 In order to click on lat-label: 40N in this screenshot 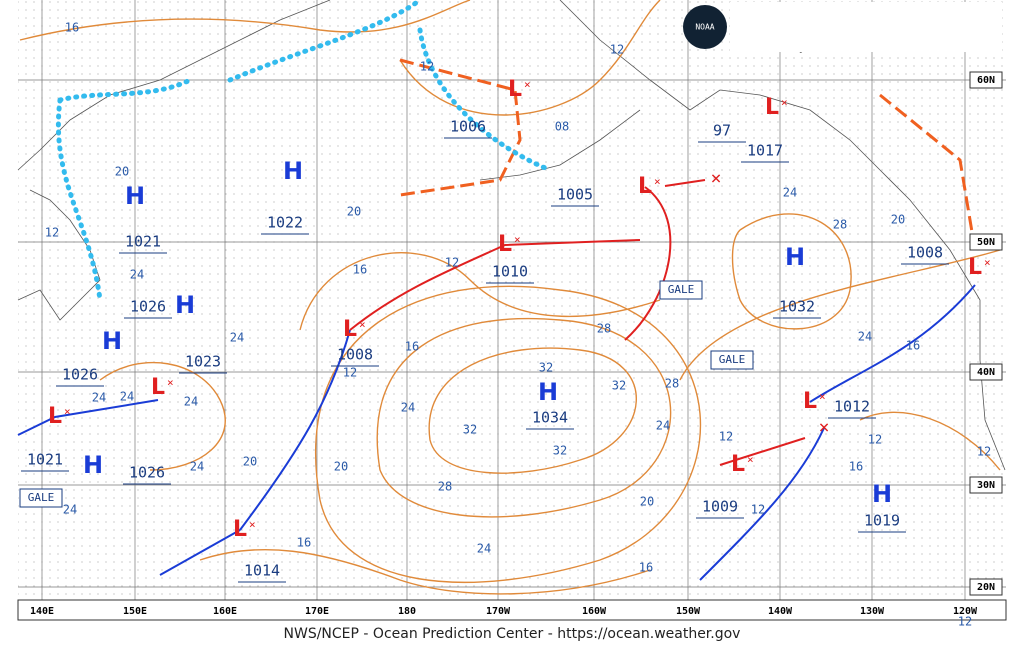, I will do `click(986, 372)`.